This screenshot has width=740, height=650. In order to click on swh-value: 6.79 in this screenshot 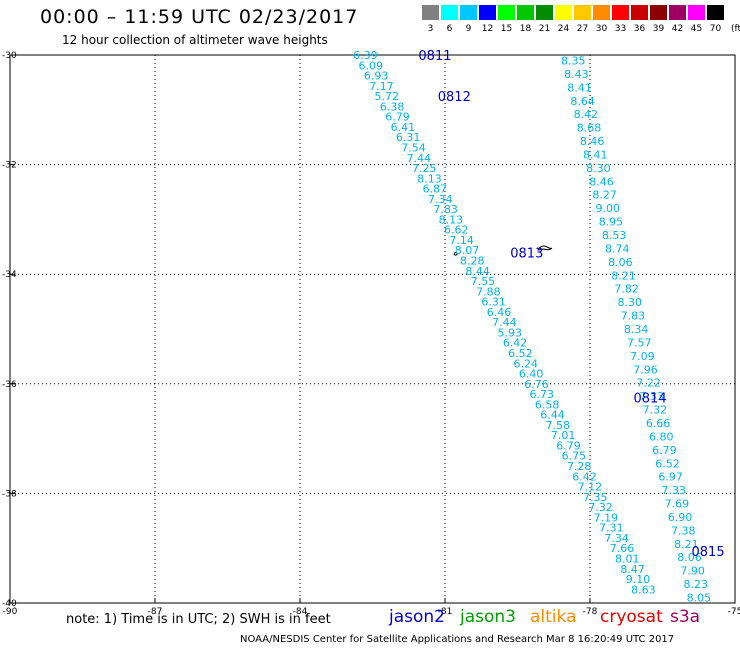, I will do `click(568, 445)`.